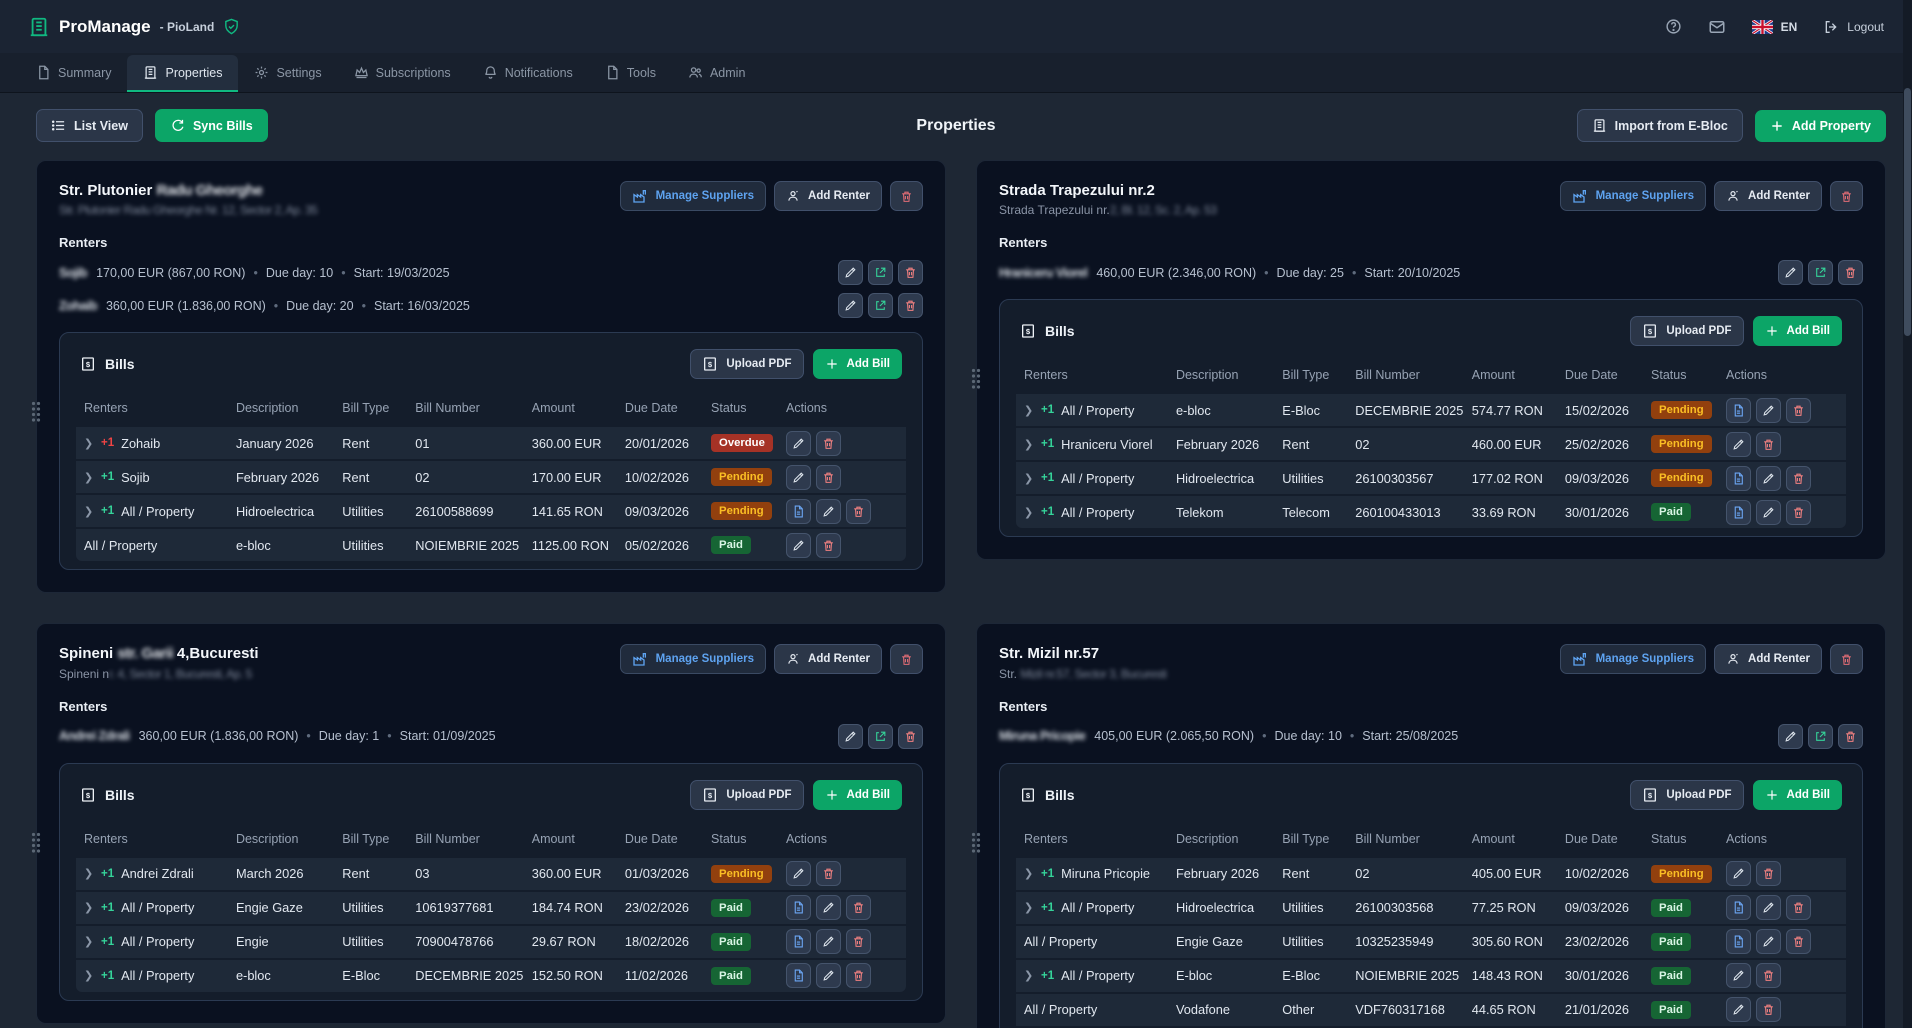 This screenshot has width=1912, height=1028. I want to click on add-property-button: Add Property, so click(1820, 125).